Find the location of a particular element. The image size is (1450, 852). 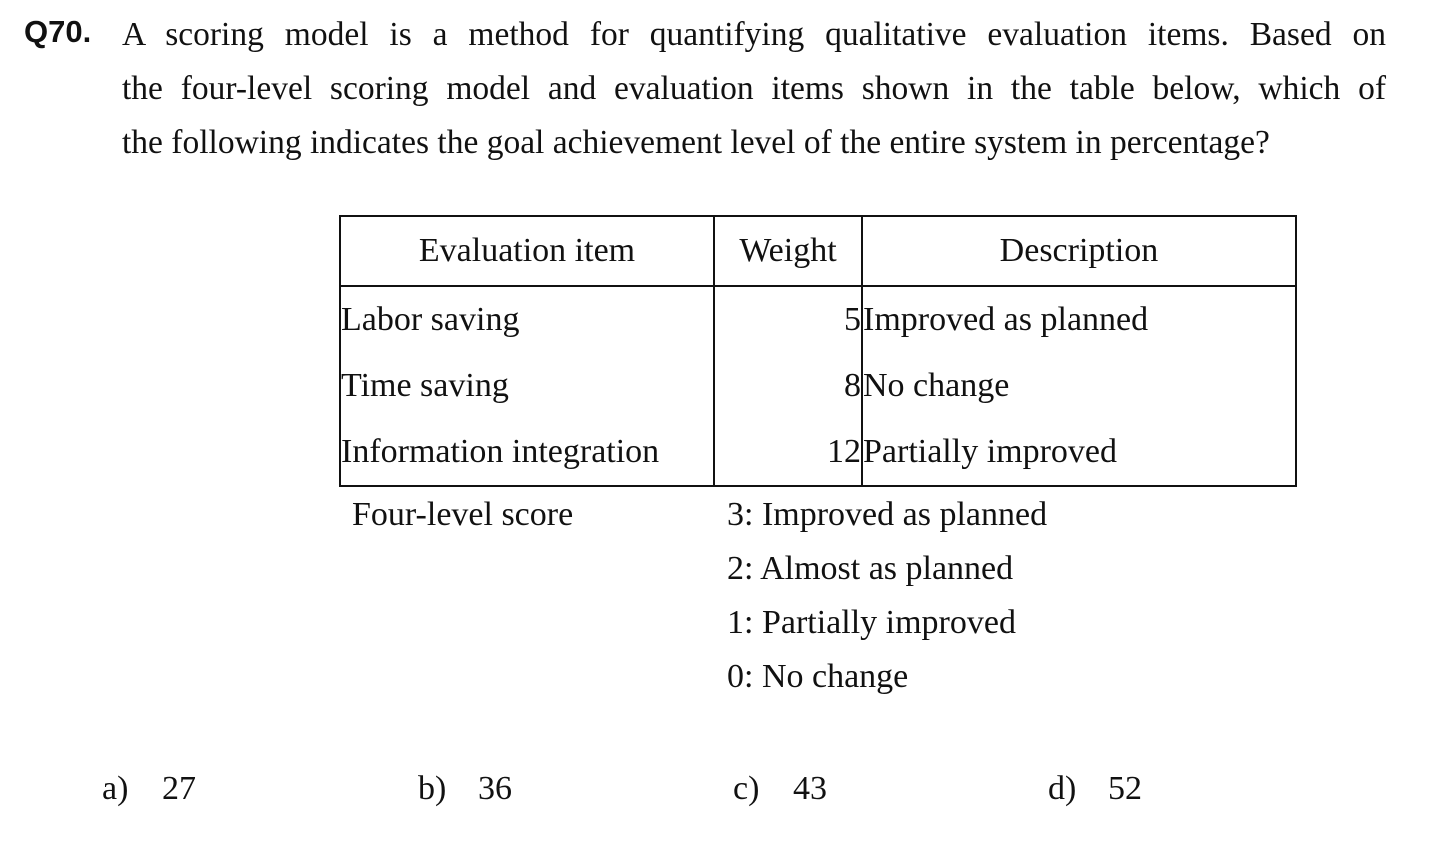

header-description: Description is located at coordinates (1079, 251).